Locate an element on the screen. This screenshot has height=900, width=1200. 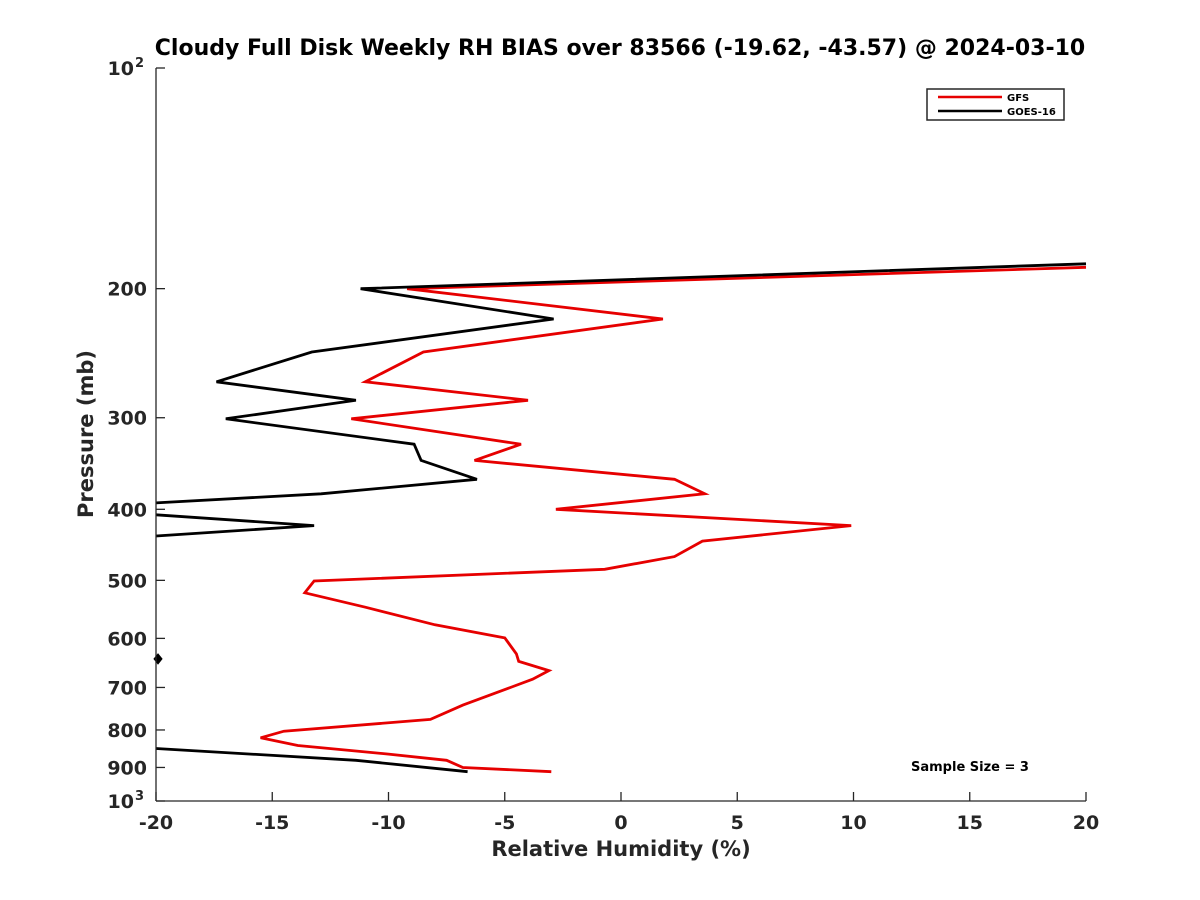
x-tick-label: 10 is located at coordinates (853, 823).